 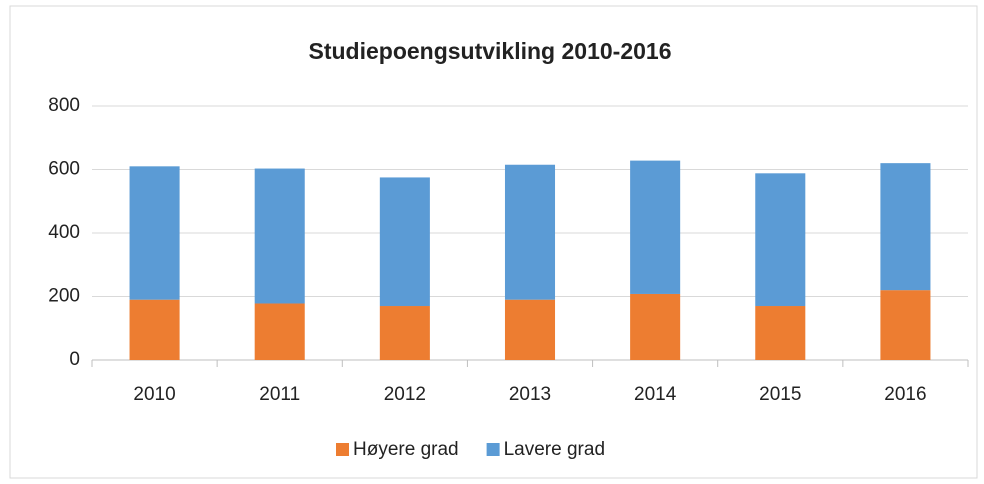 I want to click on y-tick-label: 0, so click(x=74, y=359).